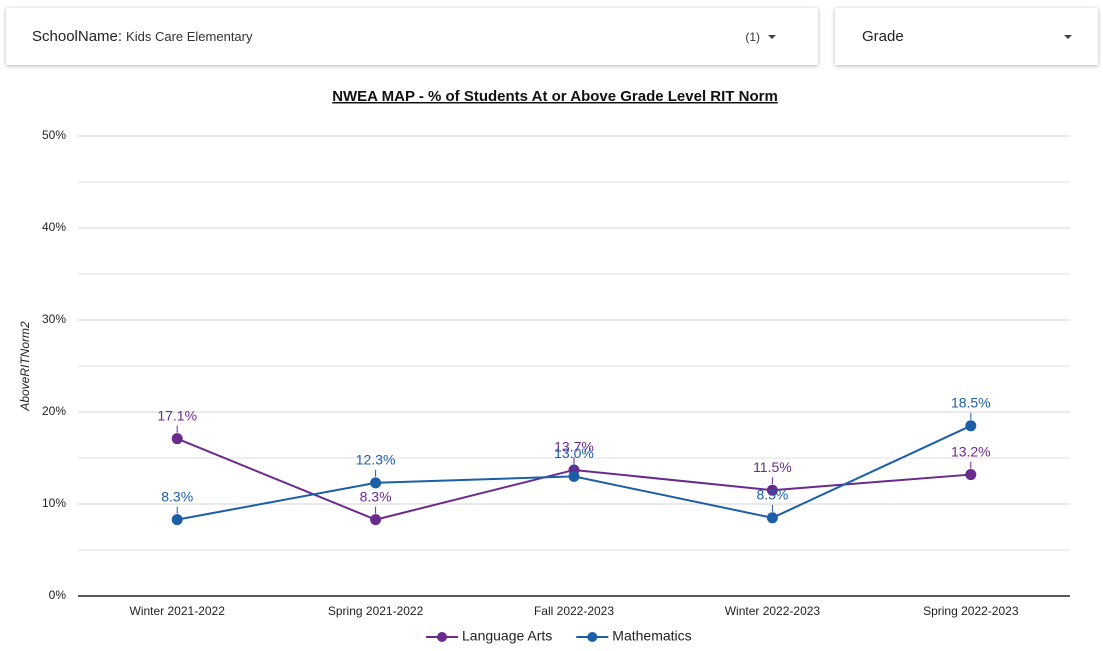 Image resolution: width=1103 pixels, height=651 pixels. What do you see at coordinates (177, 415) in the screenshot?
I see `data-label: 17.1%` at bounding box center [177, 415].